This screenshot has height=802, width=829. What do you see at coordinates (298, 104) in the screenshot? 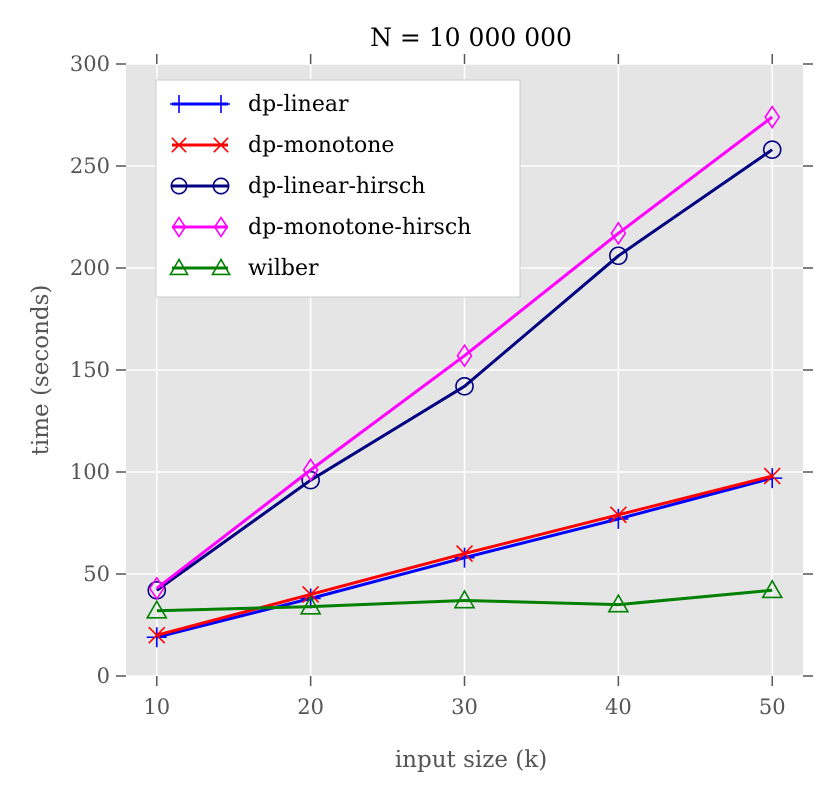
I see `legend-label: dp-linear` at bounding box center [298, 104].